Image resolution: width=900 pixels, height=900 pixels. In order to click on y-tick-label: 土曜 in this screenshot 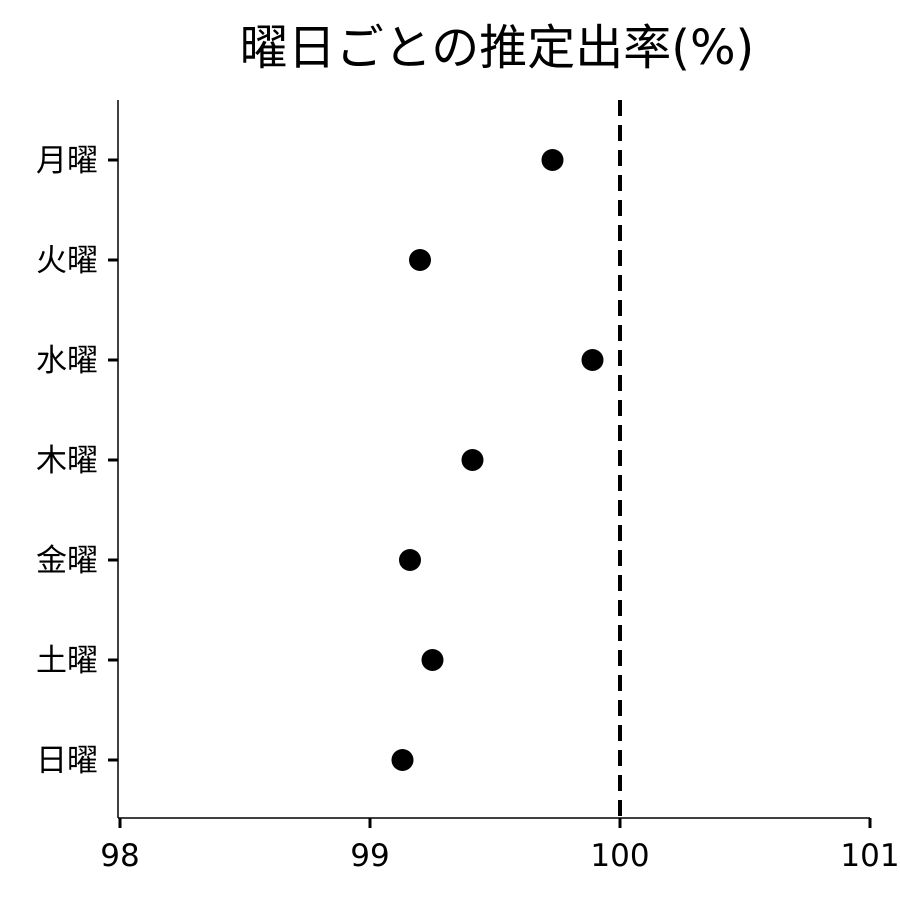, I will do `click(67, 661)`.